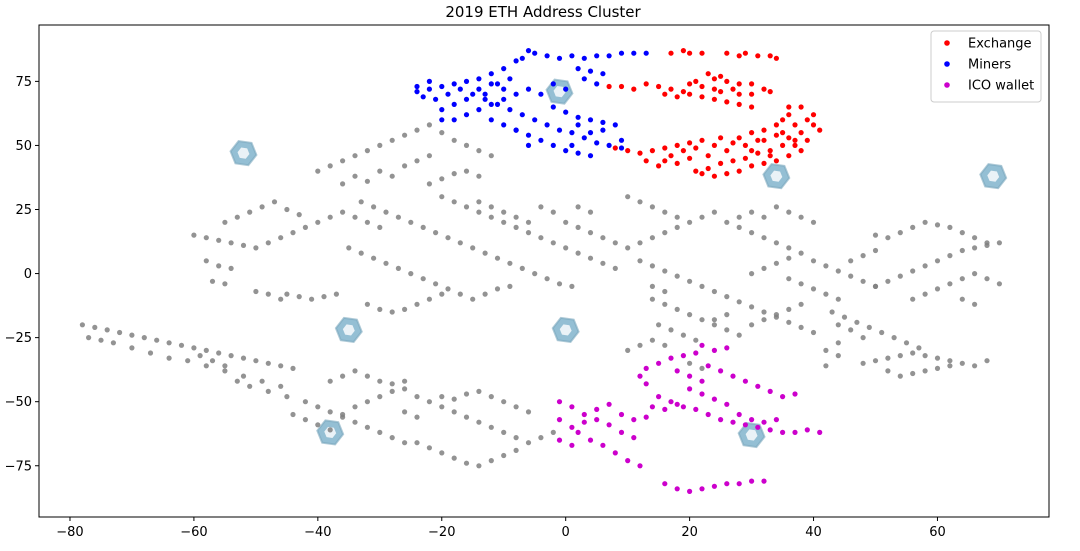 This screenshot has height=551, width=1080. What do you see at coordinates (18, 466) in the screenshot?
I see `y-tick-label: −75` at bounding box center [18, 466].